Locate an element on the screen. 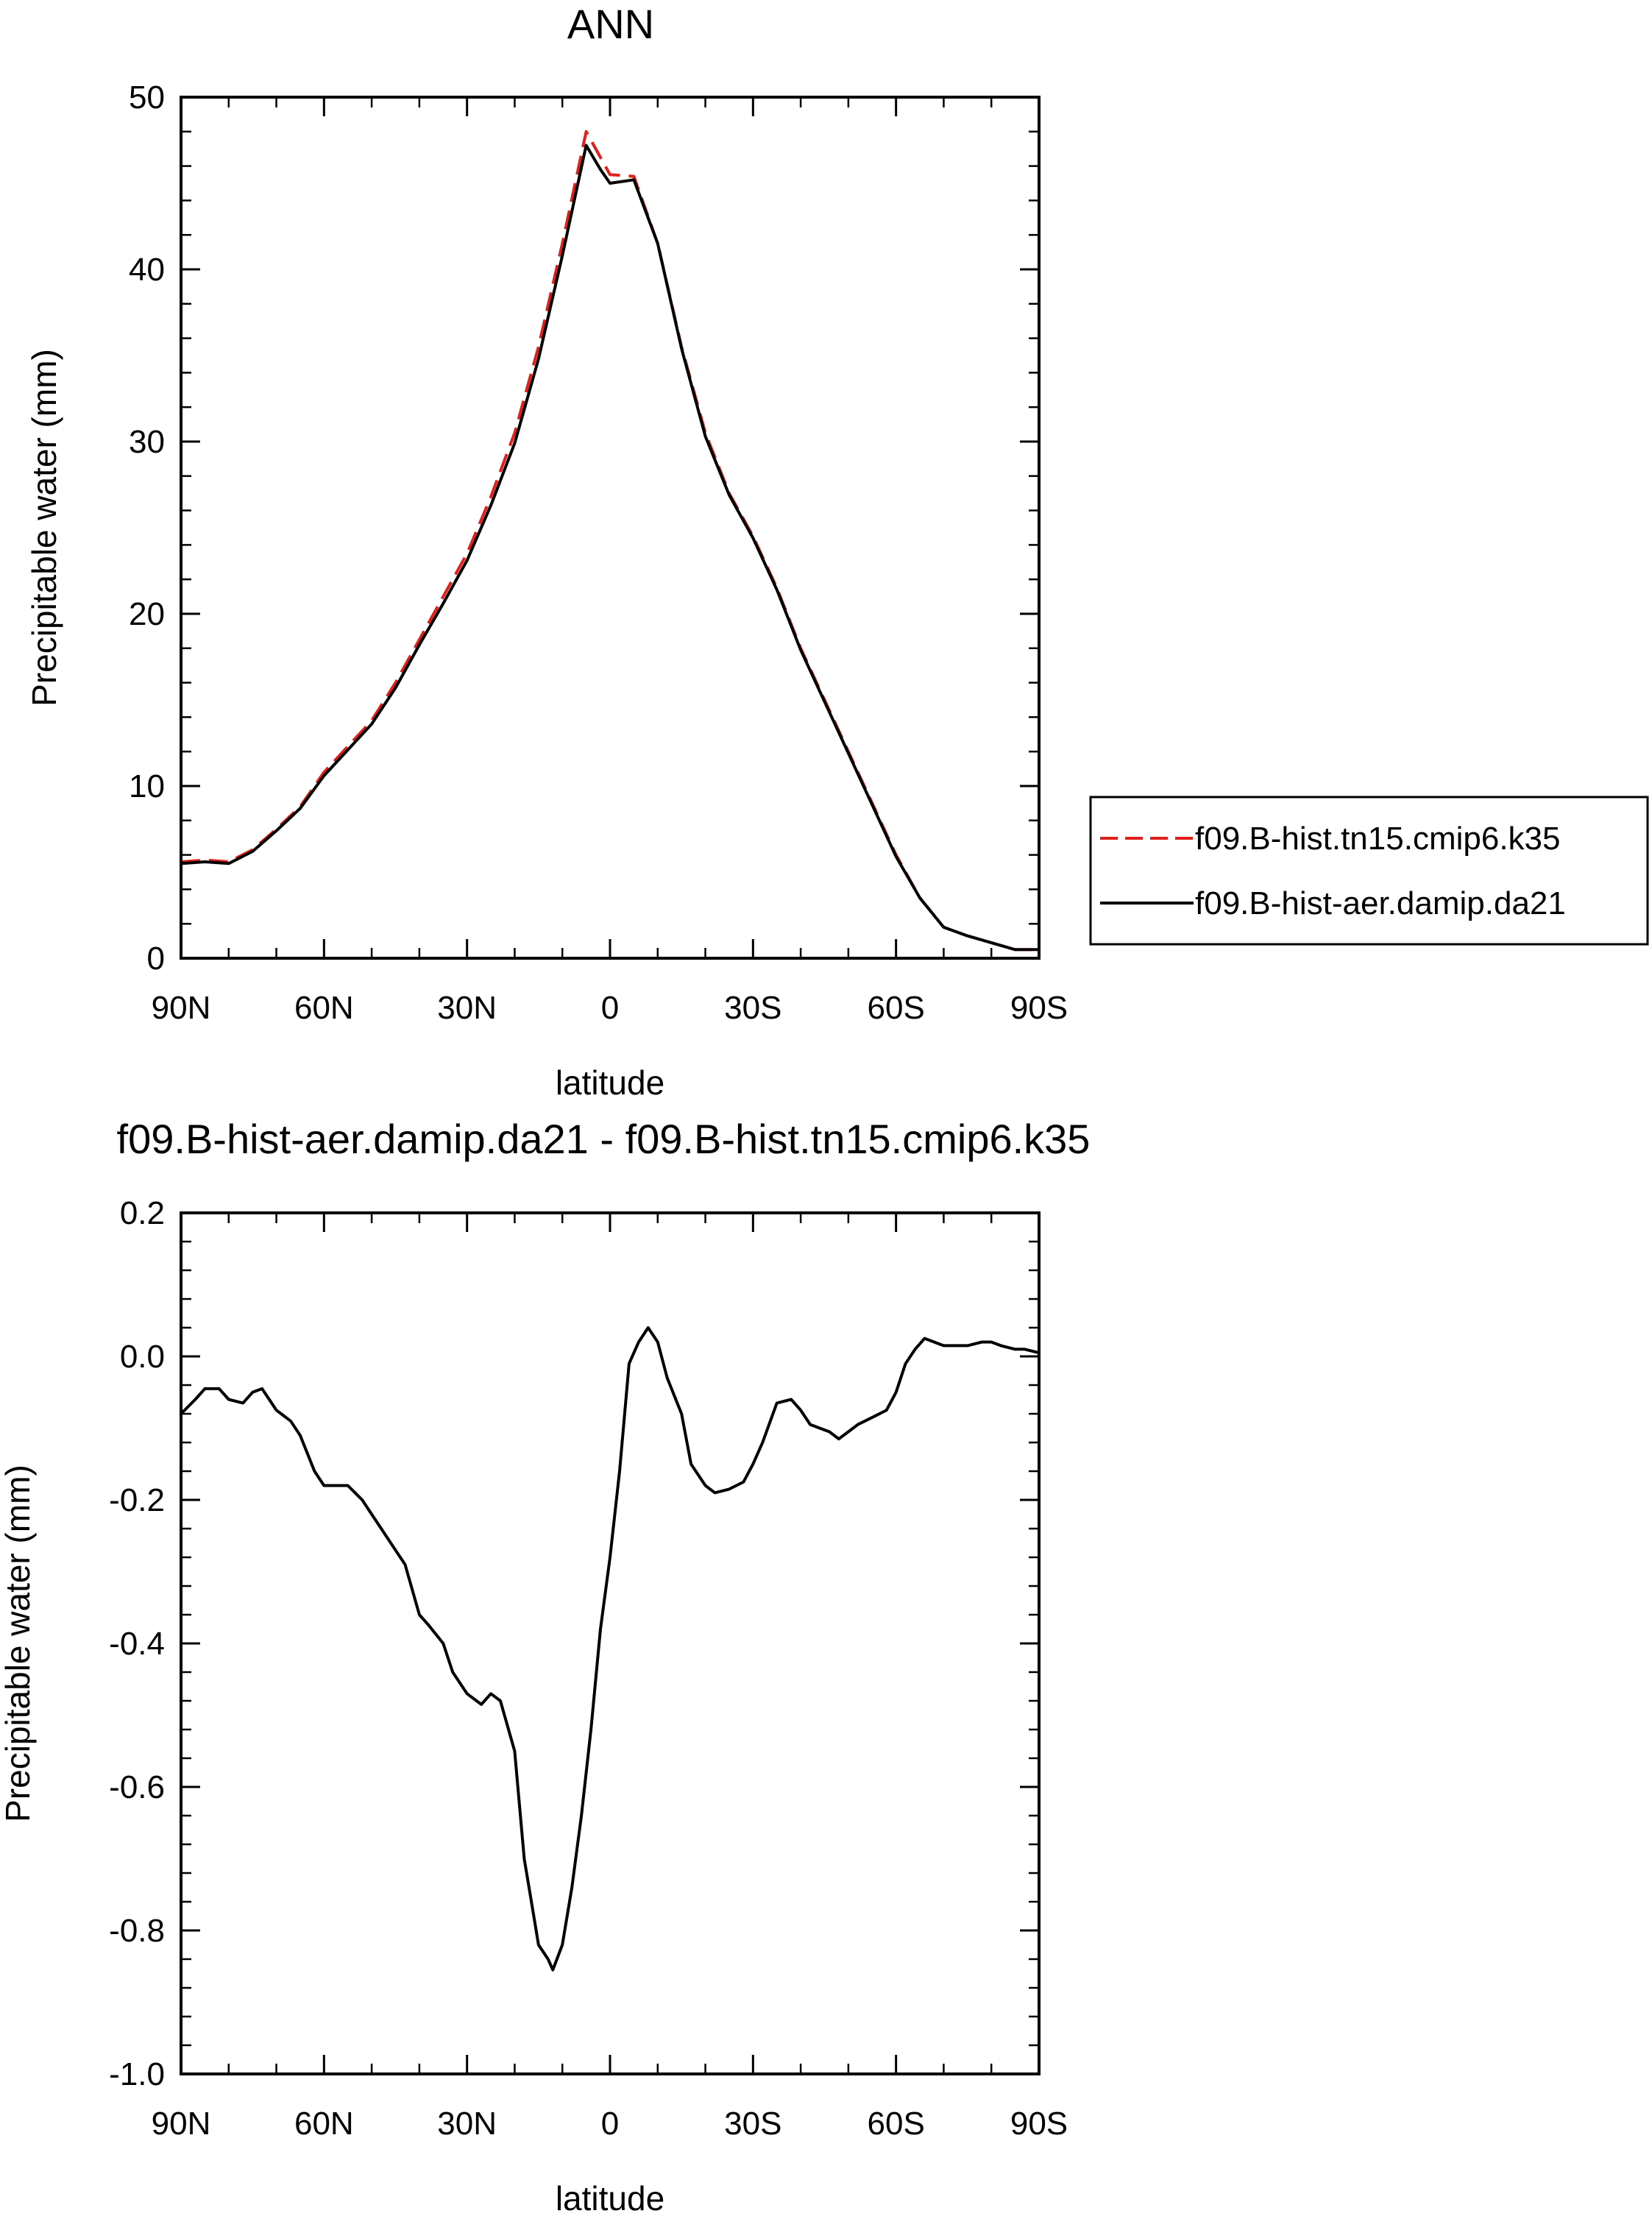  top-y-tick-label: 50 is located at coordinates (147, 97).